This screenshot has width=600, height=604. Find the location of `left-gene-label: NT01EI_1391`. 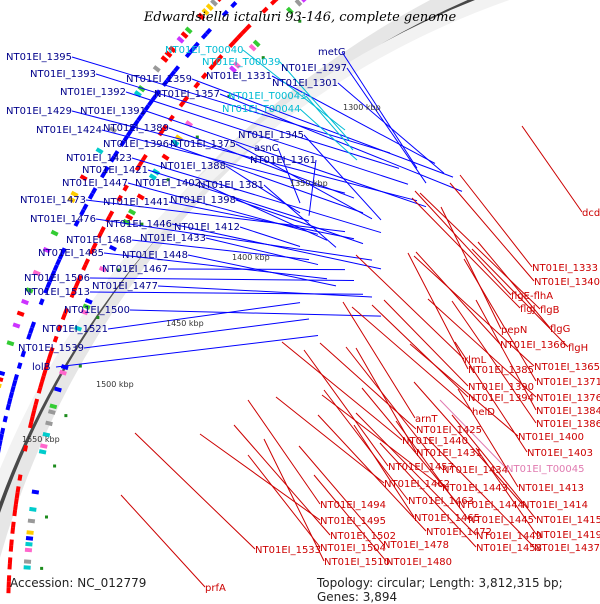

left-gene-label: NT01EI_1391 is located at coordinates (113, 111).